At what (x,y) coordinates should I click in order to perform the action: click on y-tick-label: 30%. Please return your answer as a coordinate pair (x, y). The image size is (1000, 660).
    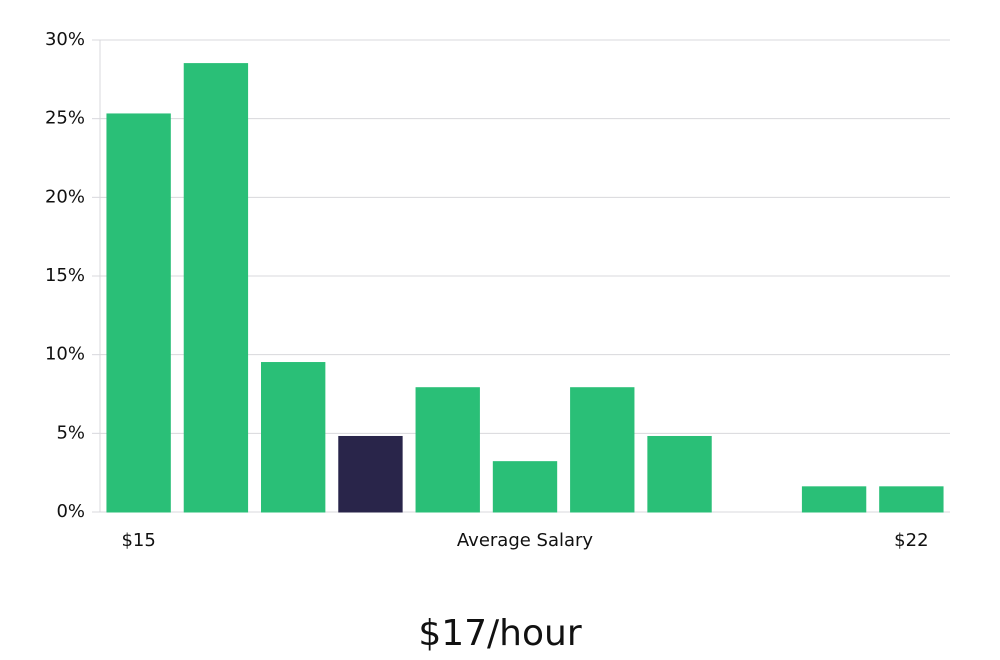
    Looking at the image, I should click on (65, 39).